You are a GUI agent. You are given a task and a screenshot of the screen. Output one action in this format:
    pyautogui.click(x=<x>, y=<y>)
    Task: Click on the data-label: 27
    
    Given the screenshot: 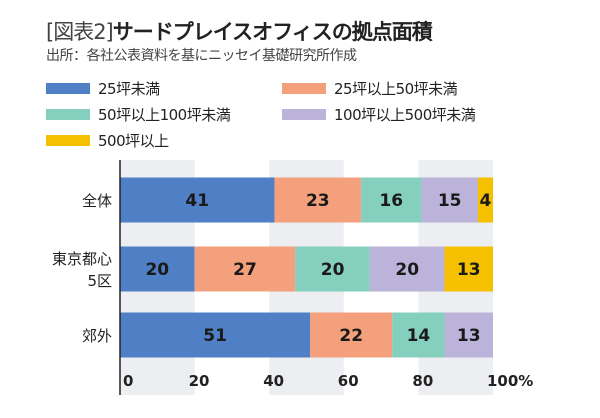 What is the action you would take?
    pyautogui.click(x=245, y=270)
    